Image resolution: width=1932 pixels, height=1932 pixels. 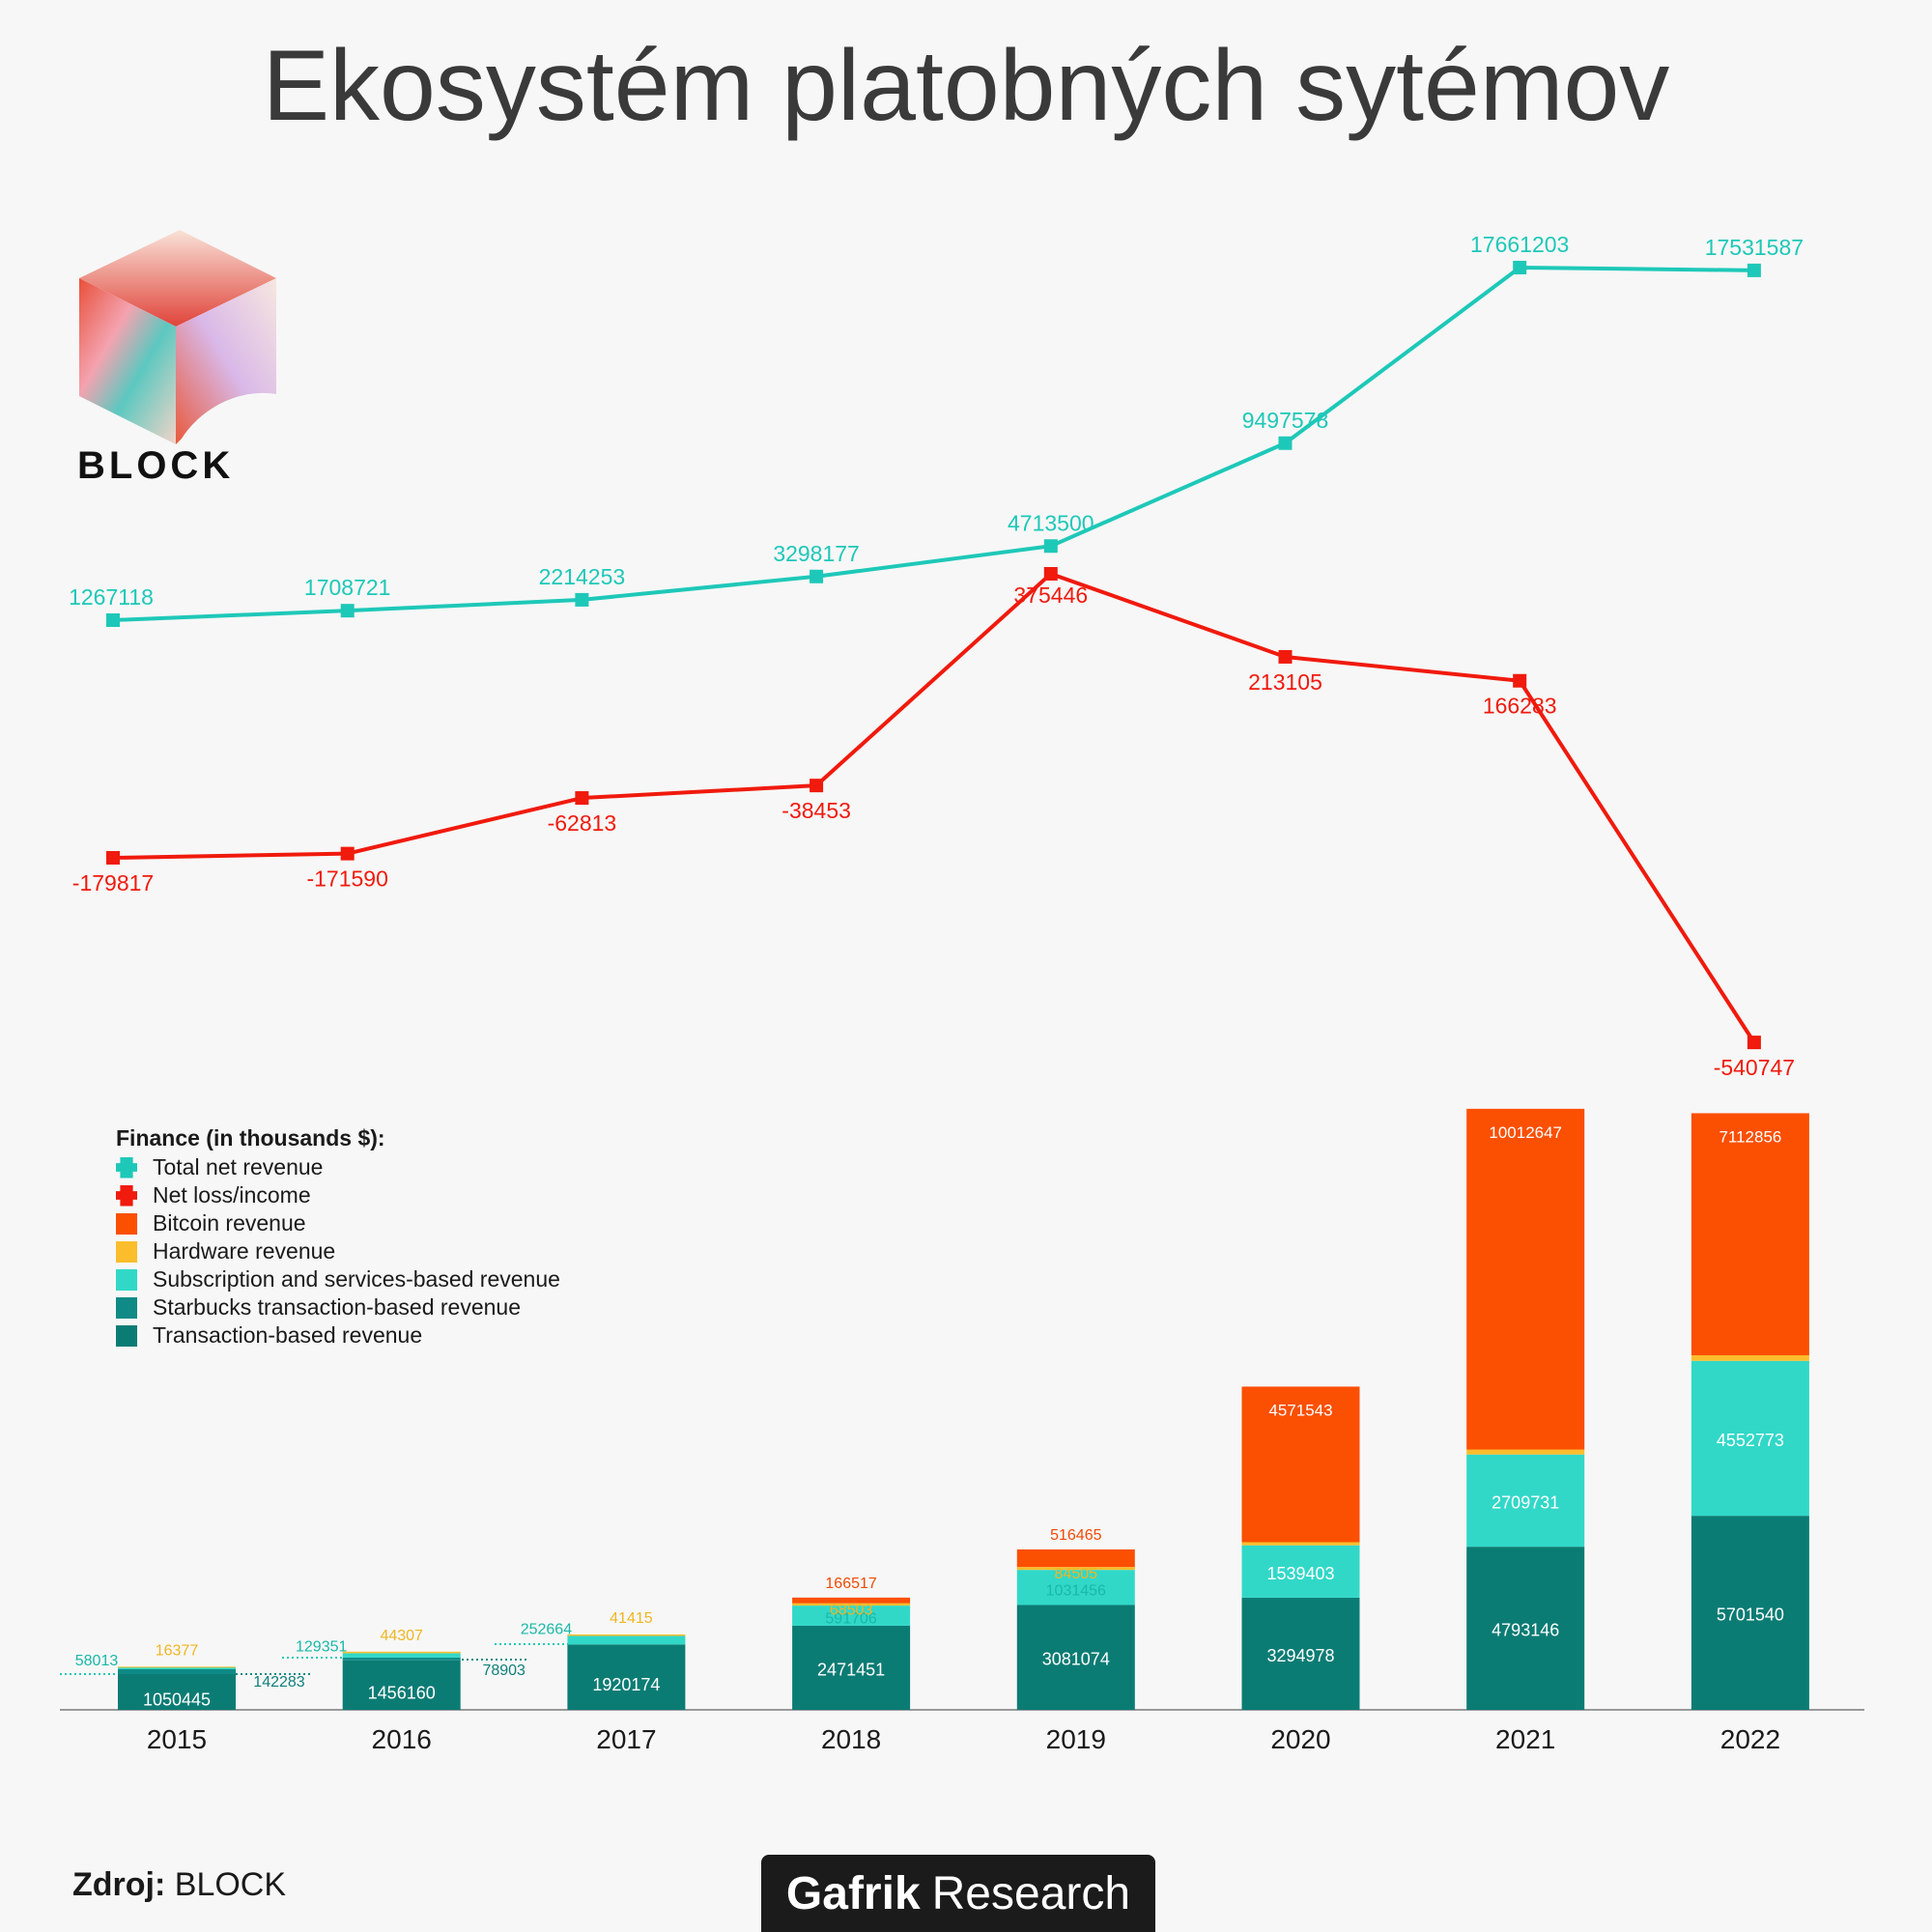 I want to click on bar-value-label: 84505, so click(x=1076, y=1574).